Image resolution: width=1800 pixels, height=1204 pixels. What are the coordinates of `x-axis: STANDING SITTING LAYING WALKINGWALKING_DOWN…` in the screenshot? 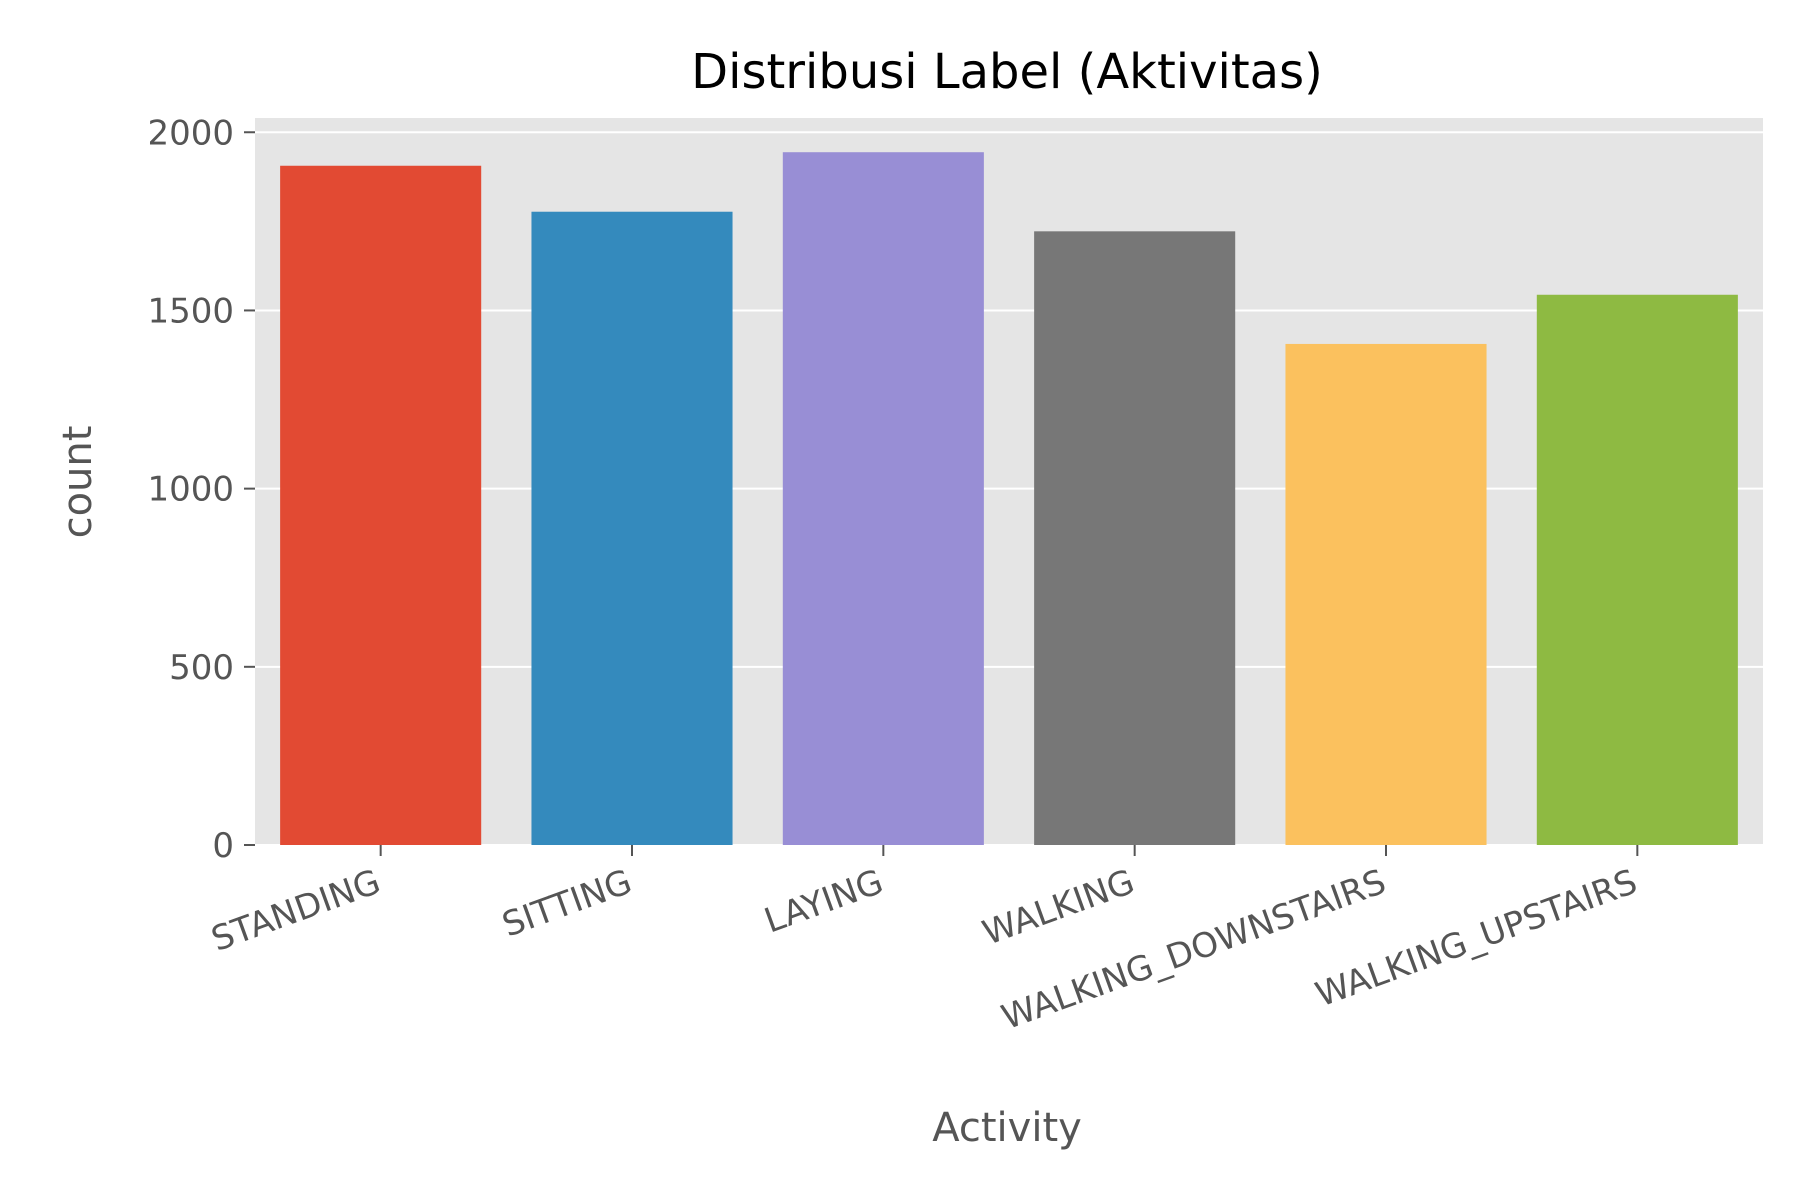 It's located at (924, 941).